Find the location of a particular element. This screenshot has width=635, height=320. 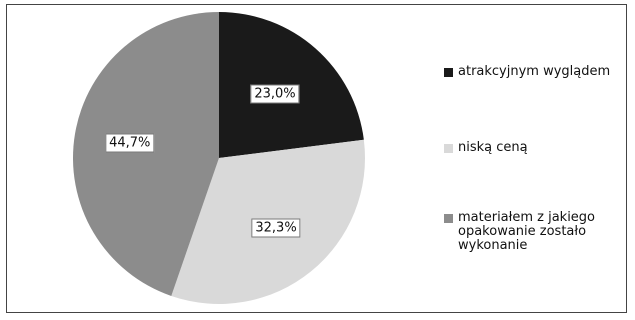

legend-label: atrakcyjnym wyglądem is located at coordinates (534, 71).